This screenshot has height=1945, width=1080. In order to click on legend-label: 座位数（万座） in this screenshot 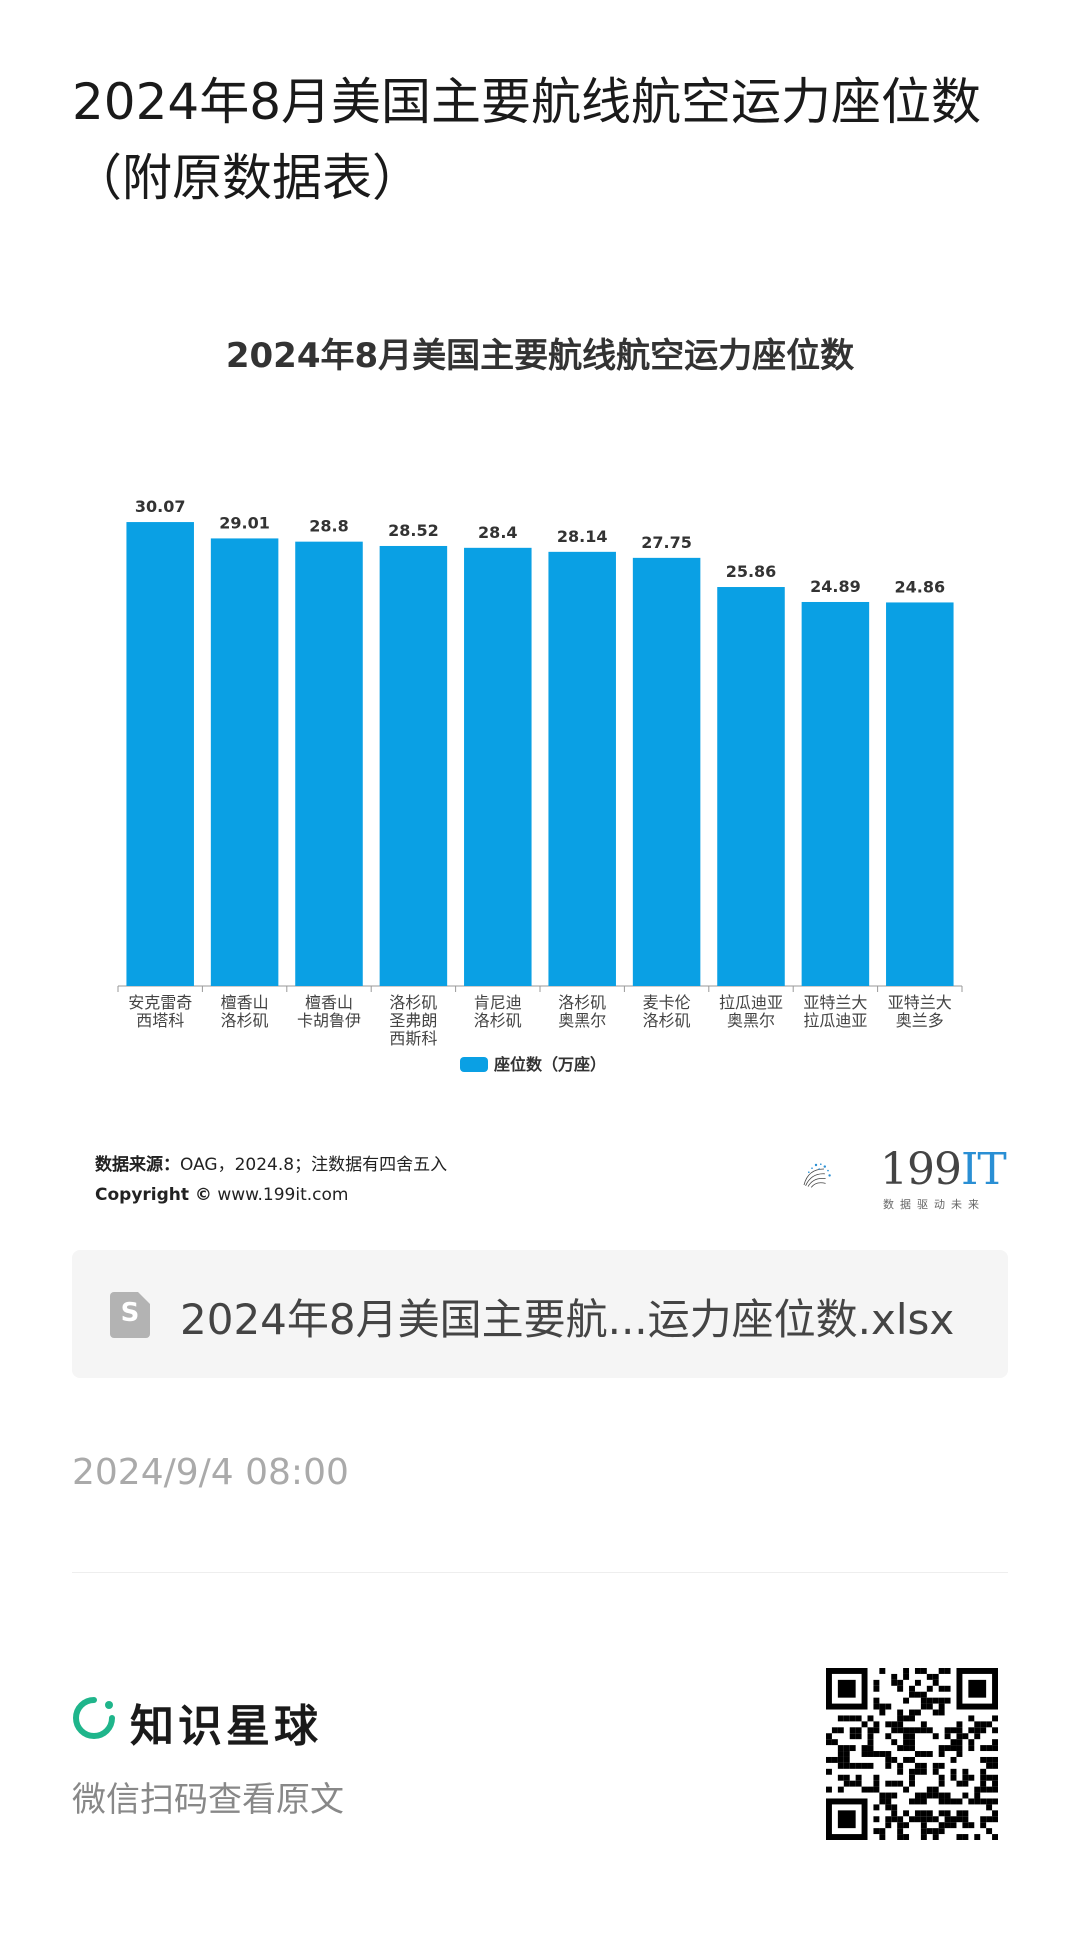, I will do `click(549, 1064)`.